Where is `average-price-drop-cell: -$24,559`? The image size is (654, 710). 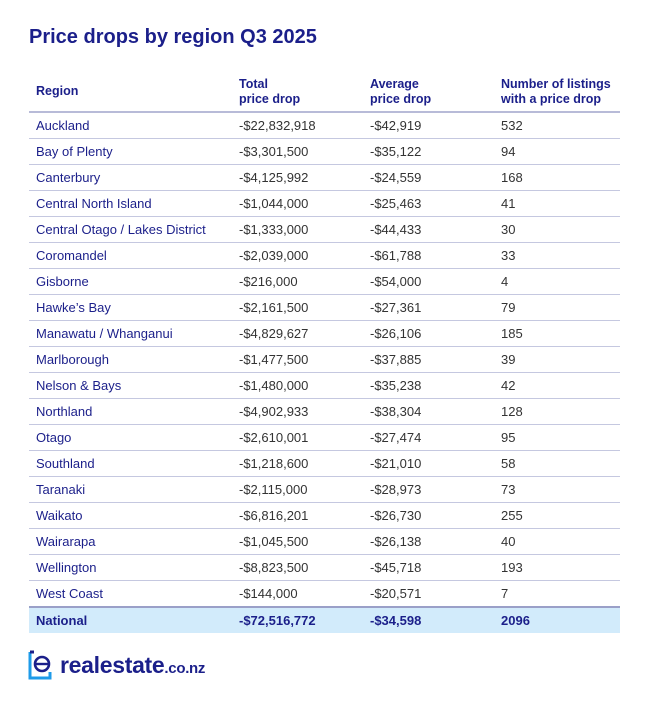 average-price-drop-cell: -$24,559 is located at coordinates (428, 177).